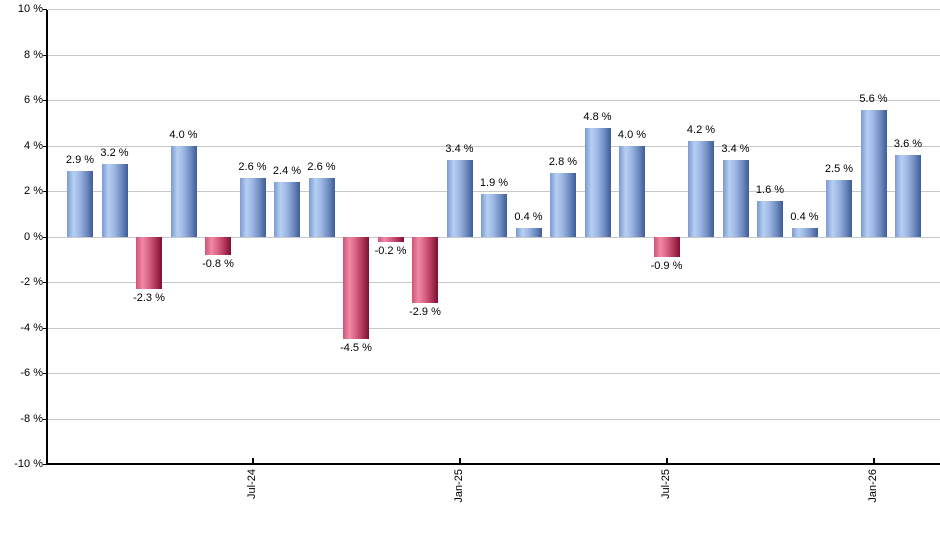 This screenshot has width=940, height=550. What do you see at coordinates (114, 153) in the screenshot?
I see `bar-value-label: 3.2 %` at bounding box center [114, 153].